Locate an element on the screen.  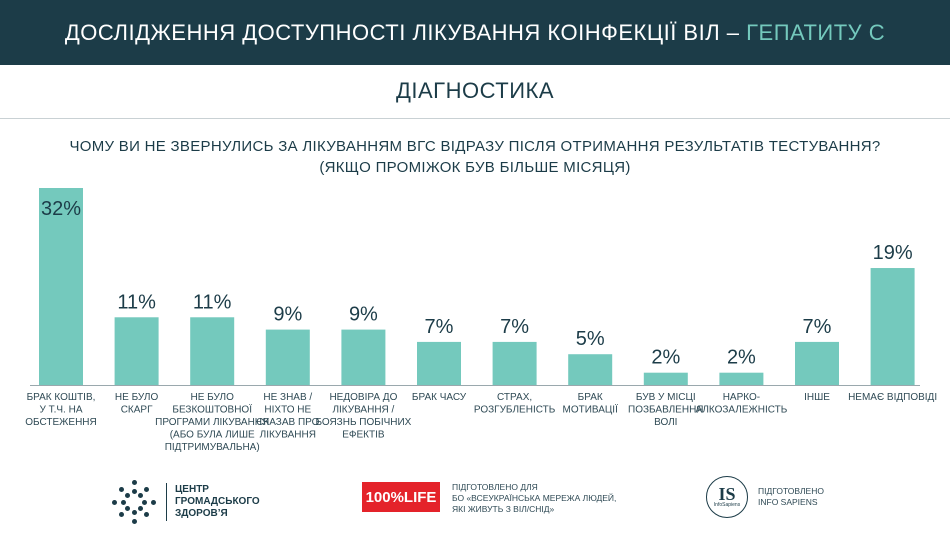
logo2-line-2: БО «ВСЕУКРАЇНСЬКА МЕРЕЖА ЛЮДЕЙ, is located at coordinates (534, 498).